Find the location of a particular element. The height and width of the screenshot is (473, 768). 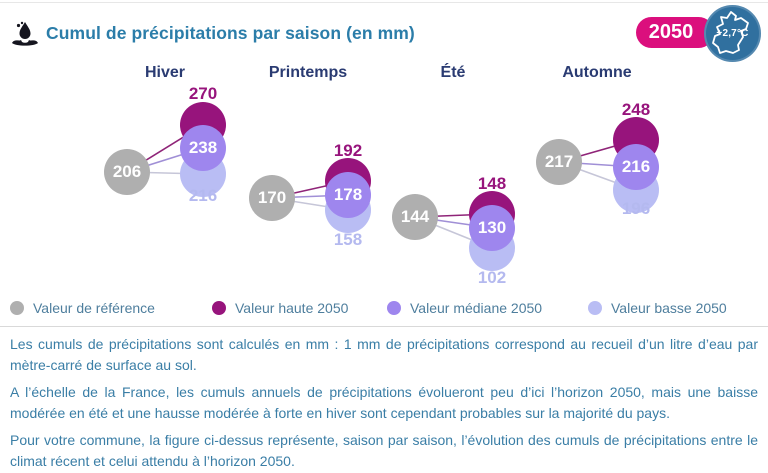

legend-label: Valeur de référence is located at coordinates (94, 308).